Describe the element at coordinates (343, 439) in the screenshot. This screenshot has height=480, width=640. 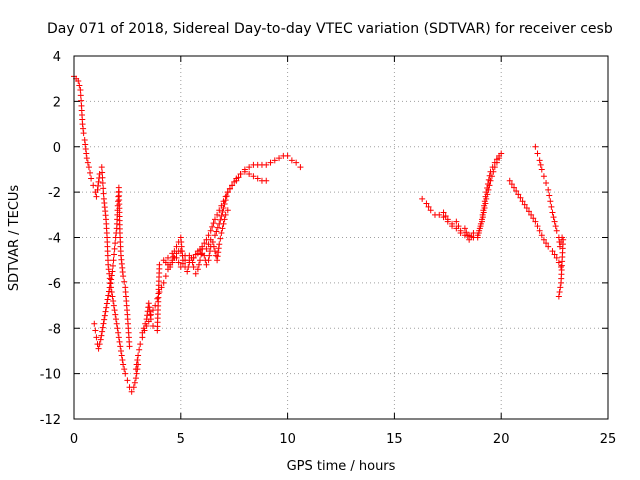
I see `x-tick-labels: 0 5 10 15 20 25` at that location.